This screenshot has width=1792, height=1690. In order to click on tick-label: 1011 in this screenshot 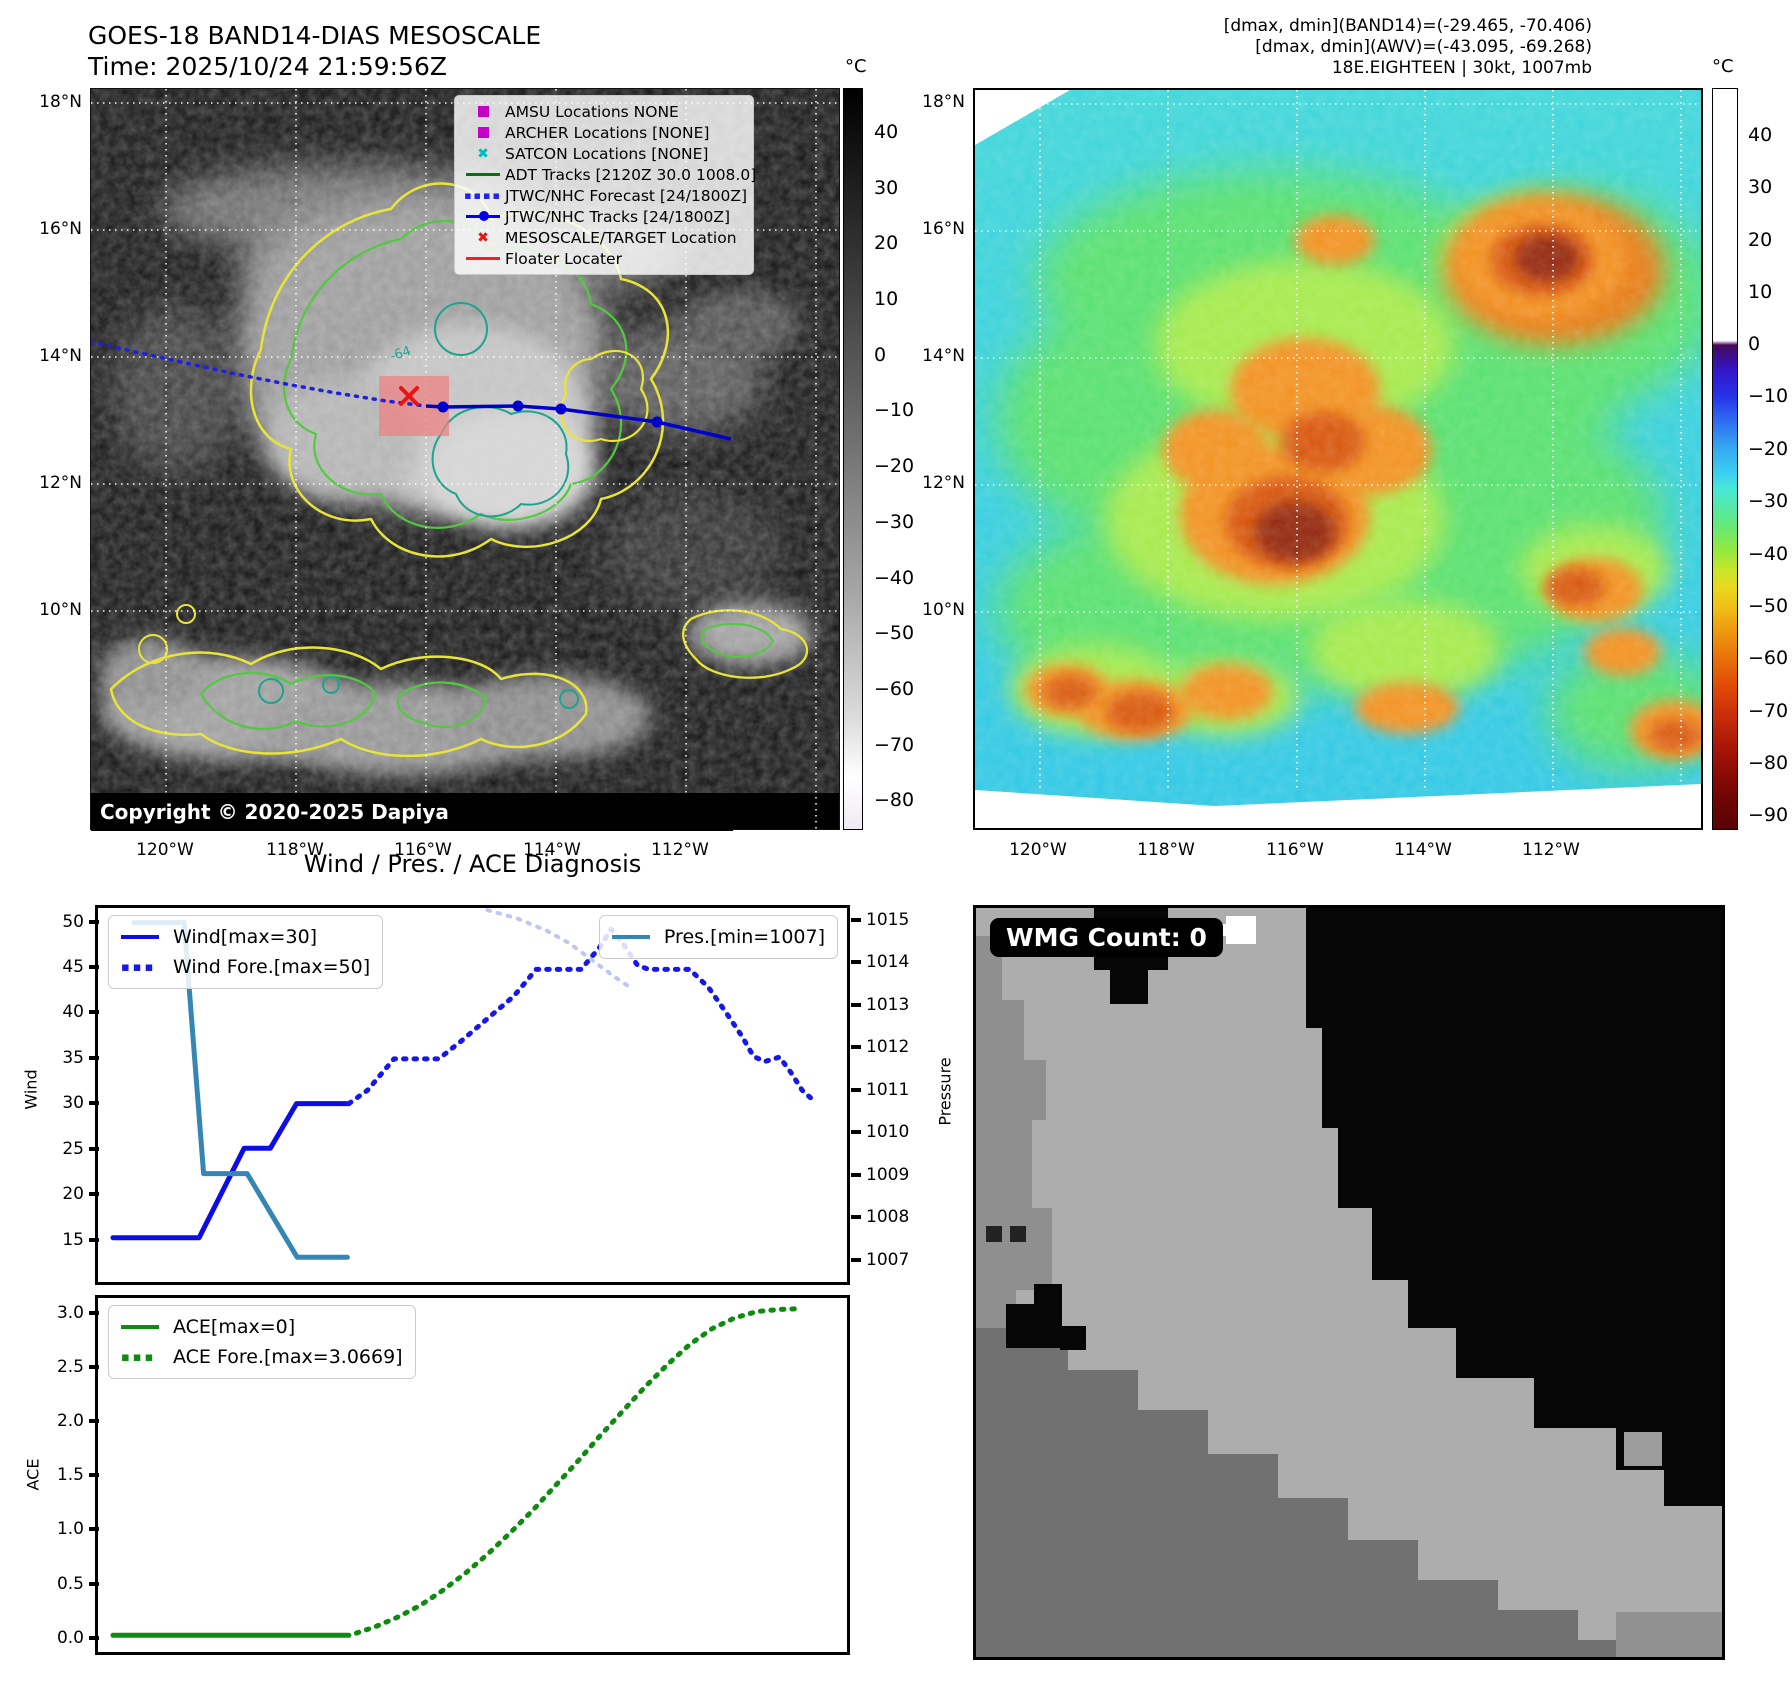, I will do `click(893, 1090)`.